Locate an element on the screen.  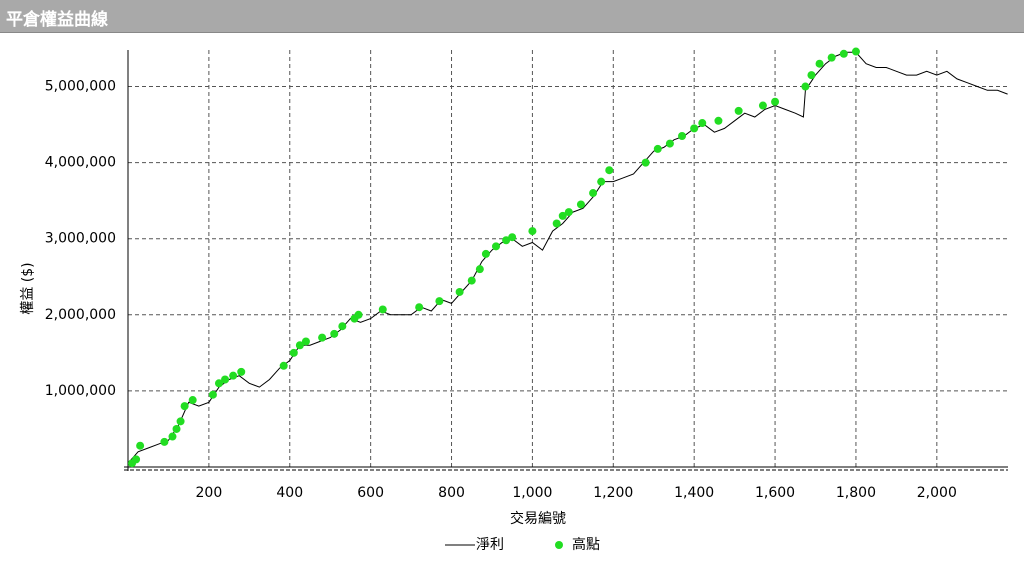
x-tick-label: 1,200 is located at coordinates (613, 493).